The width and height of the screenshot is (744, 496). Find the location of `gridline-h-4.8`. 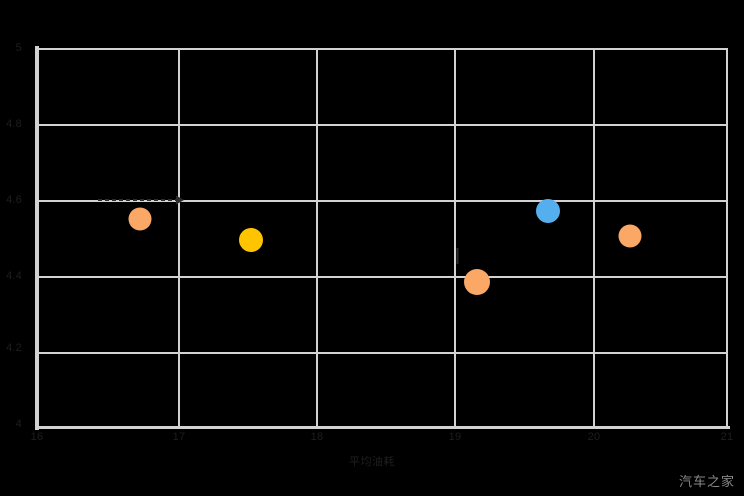

gridline-h-4.8 is located at coordinates (382, 125).